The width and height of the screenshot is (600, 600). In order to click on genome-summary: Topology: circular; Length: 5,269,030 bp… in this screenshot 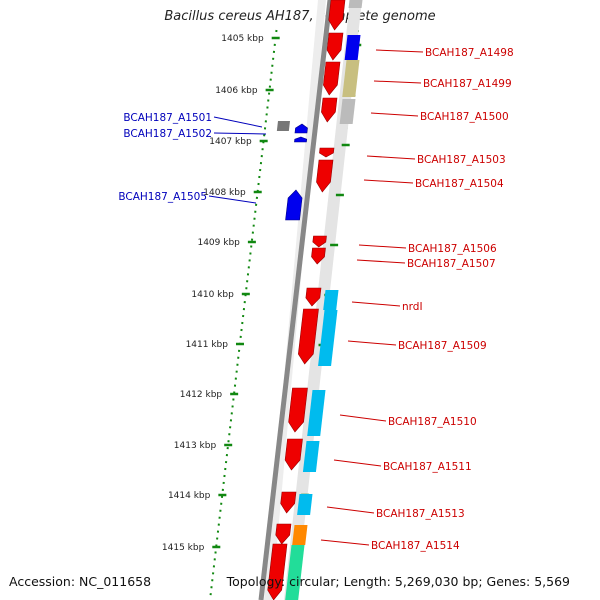, I will do `click(398, 581)`.